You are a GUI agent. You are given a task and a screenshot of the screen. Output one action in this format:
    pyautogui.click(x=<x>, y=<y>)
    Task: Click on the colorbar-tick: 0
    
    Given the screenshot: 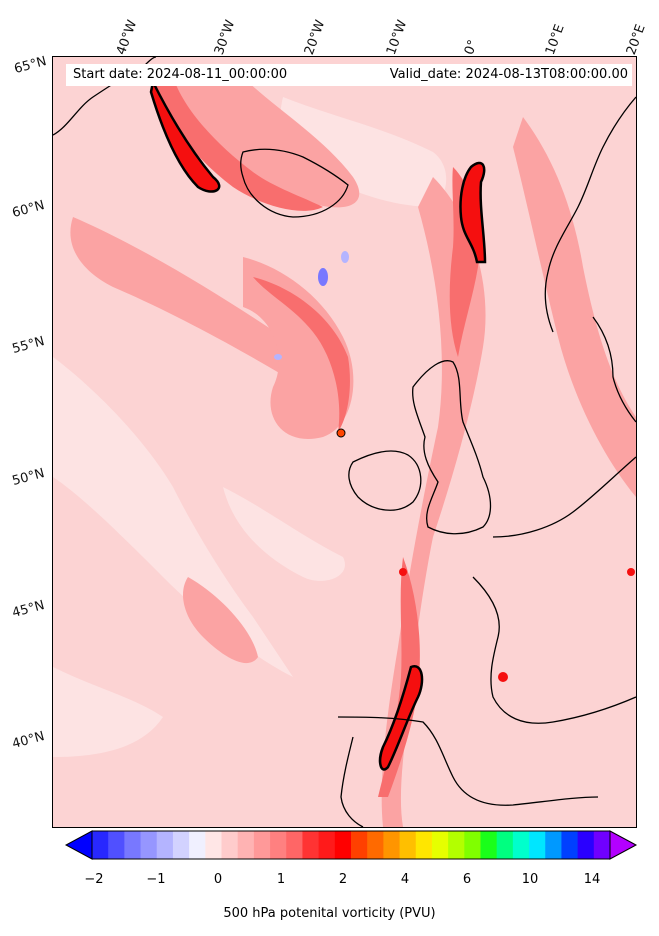 What is the action you would take?
    pyautogui.click(x=218, y=879)
    